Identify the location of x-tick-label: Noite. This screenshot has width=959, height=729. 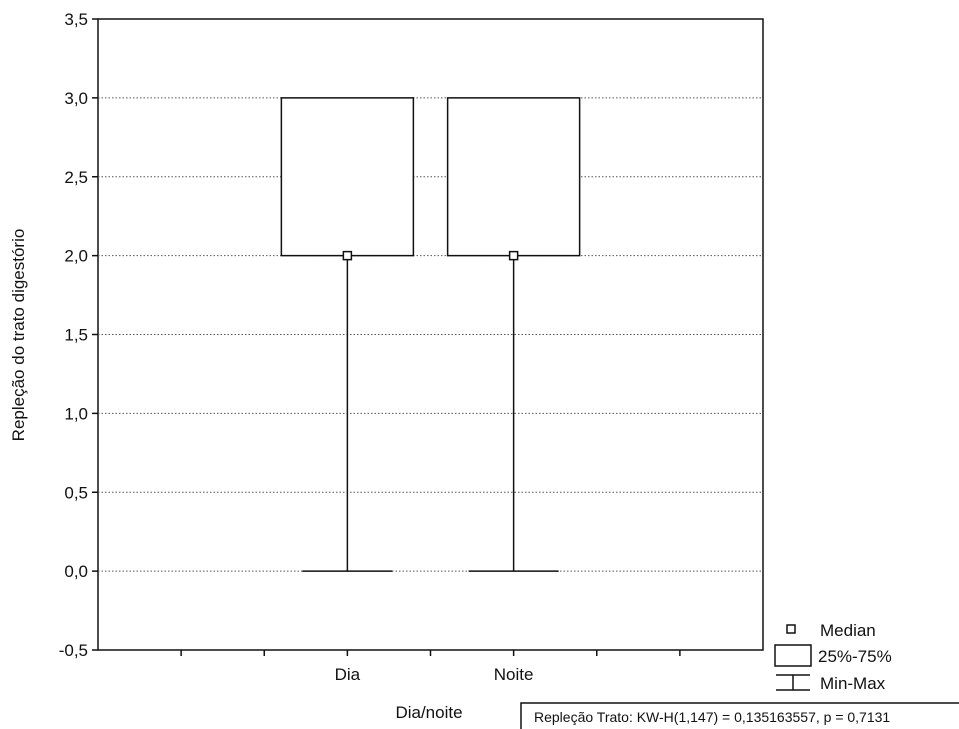
(514, 674).